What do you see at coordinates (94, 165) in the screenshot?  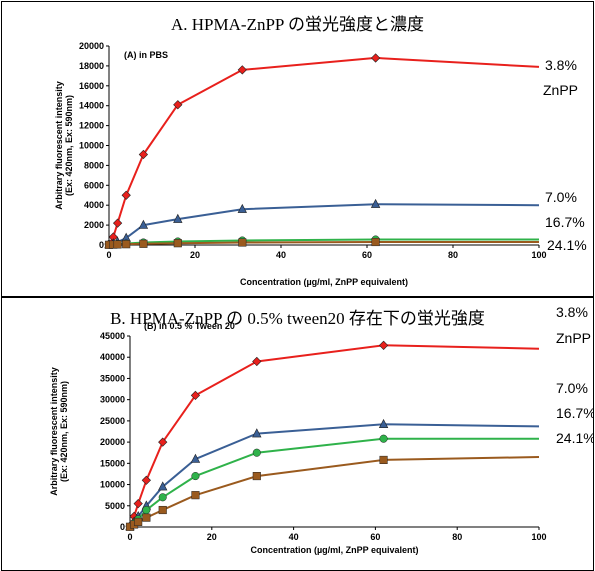 I see `y-tick-label: 8000` at bounding box center [94, 165].